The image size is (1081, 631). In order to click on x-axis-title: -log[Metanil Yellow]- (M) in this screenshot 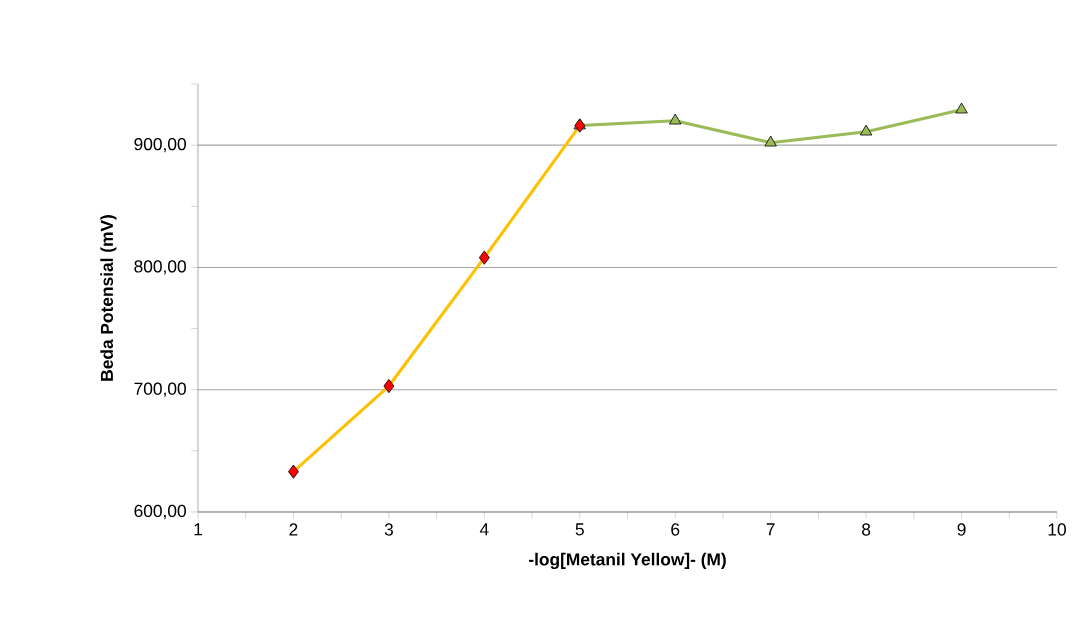, I will do `click(627, 561)`.